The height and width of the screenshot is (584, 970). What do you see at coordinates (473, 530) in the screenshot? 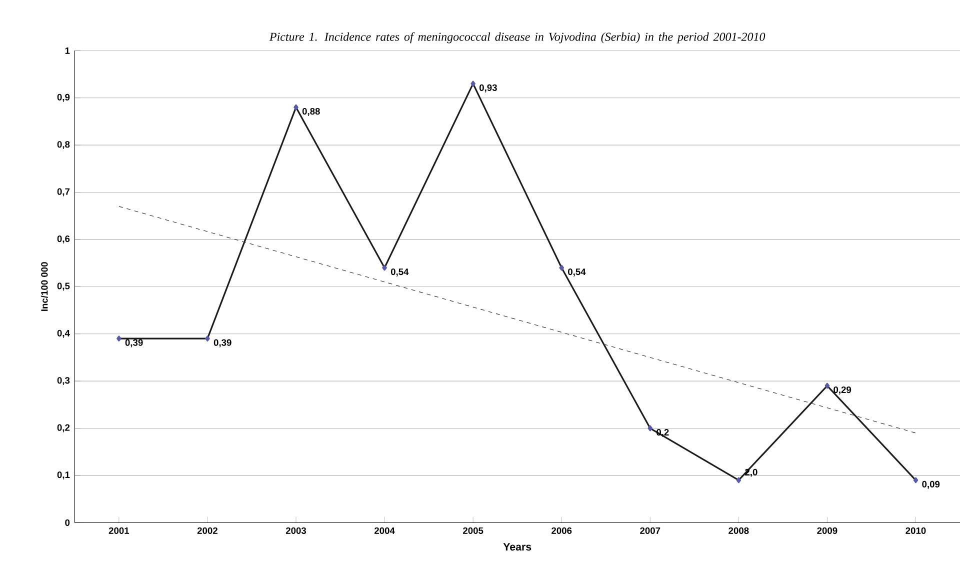
I see `x-tick-label: 2005` at bounding box center [473, 530].